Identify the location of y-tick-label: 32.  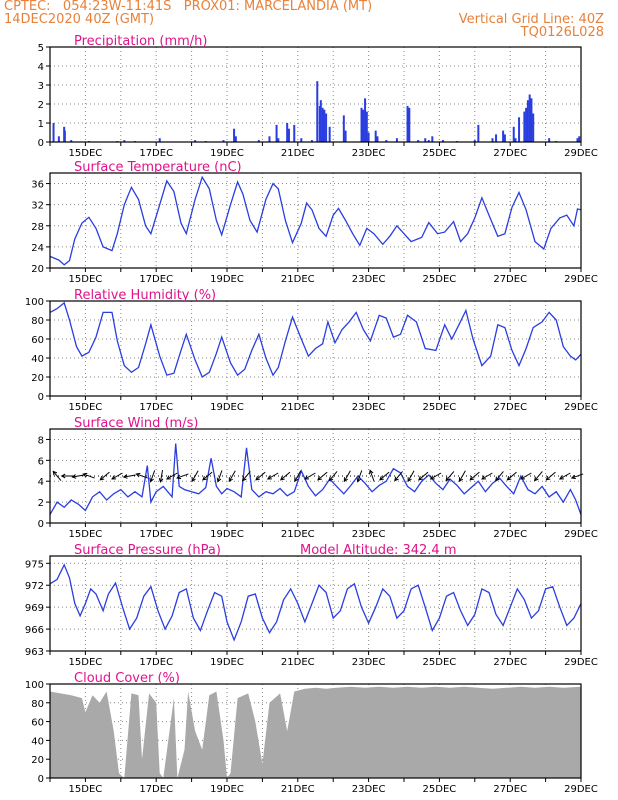
(37, 206).